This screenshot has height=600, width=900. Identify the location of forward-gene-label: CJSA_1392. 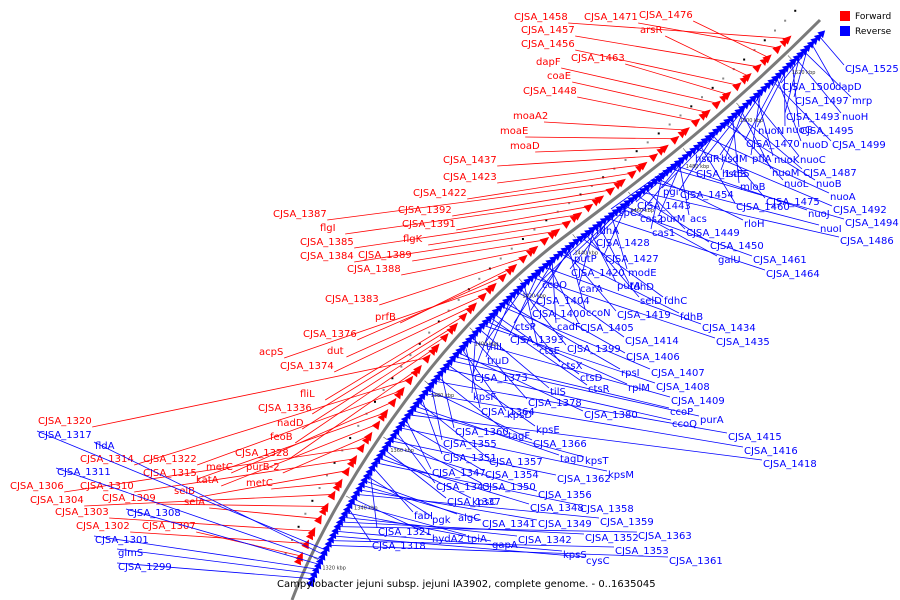
(425, 210).